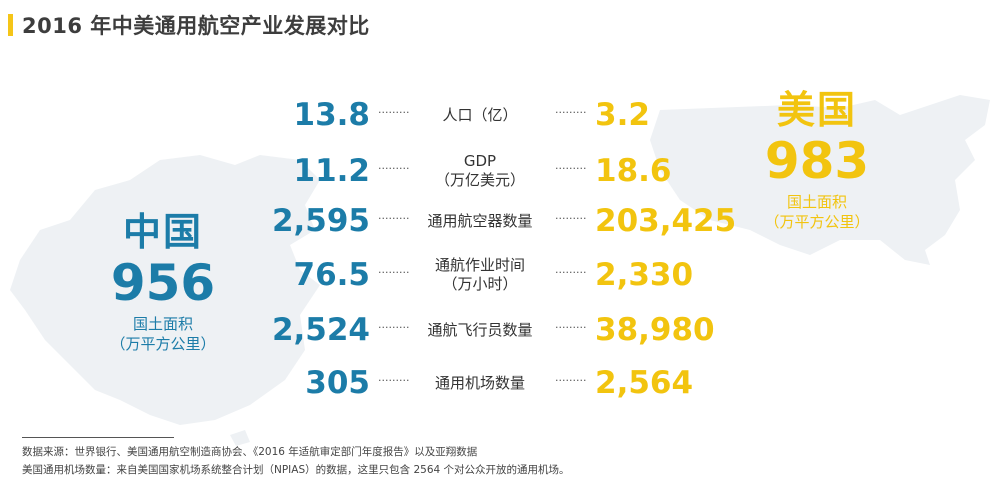  I want to click on title-accent-bar, so click(10, 25).